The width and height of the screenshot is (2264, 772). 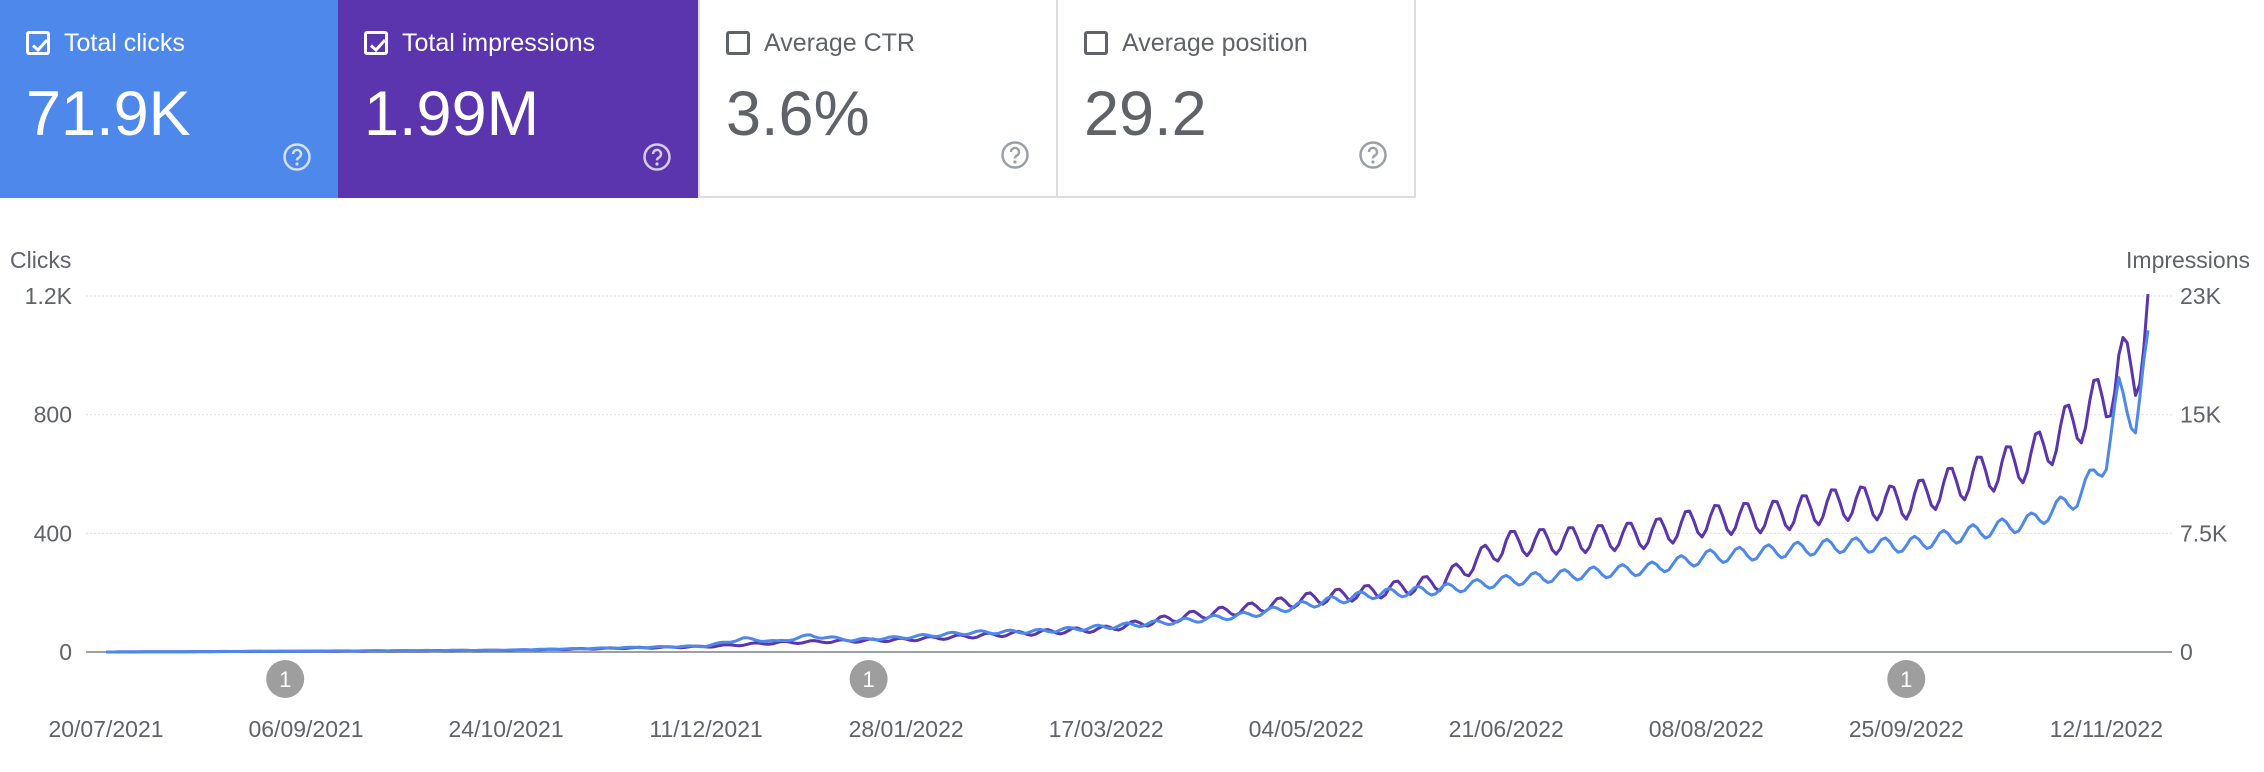 I want to click on average-position-header: Average position, so click(x=1196, y=43).